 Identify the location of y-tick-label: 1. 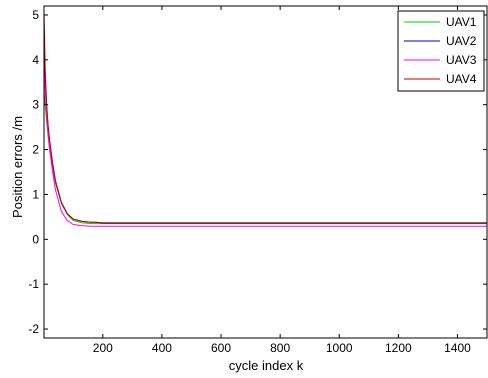
(35, 194).